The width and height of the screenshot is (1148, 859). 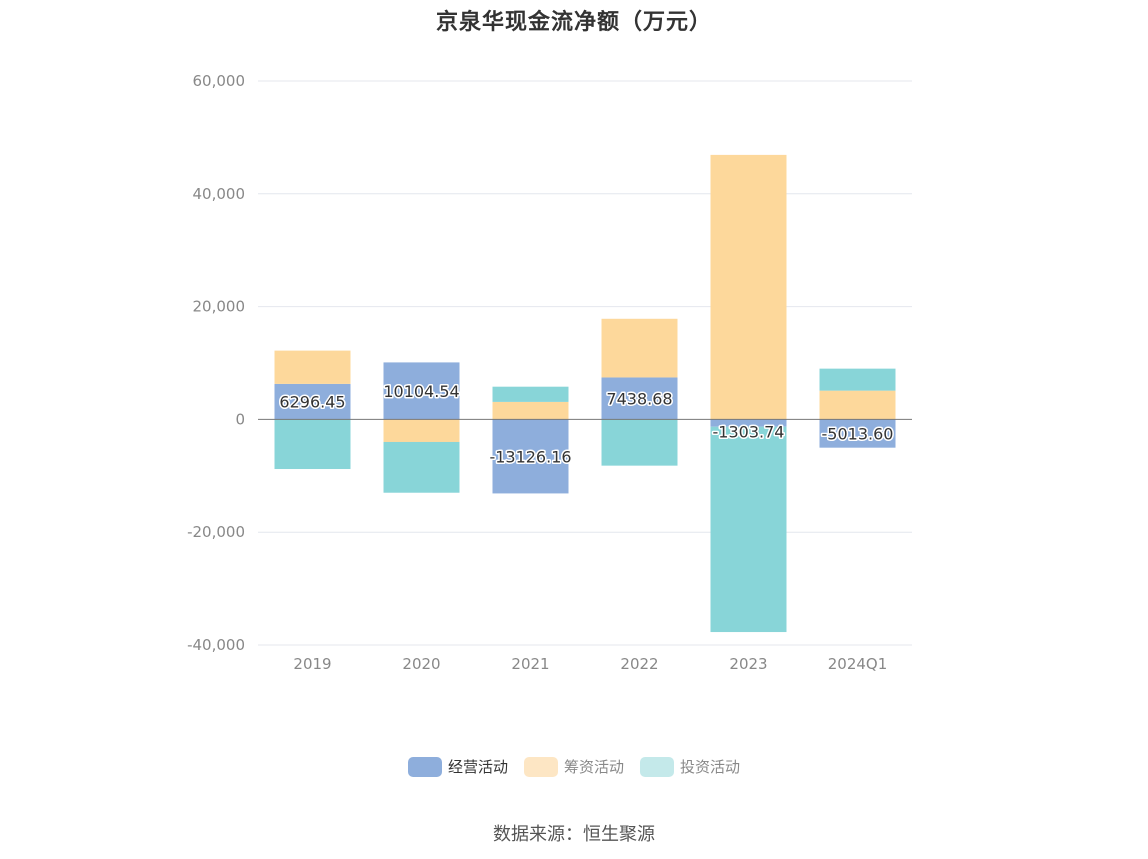 I want to click on bar-investing-2020, so click(x=421, y=467).